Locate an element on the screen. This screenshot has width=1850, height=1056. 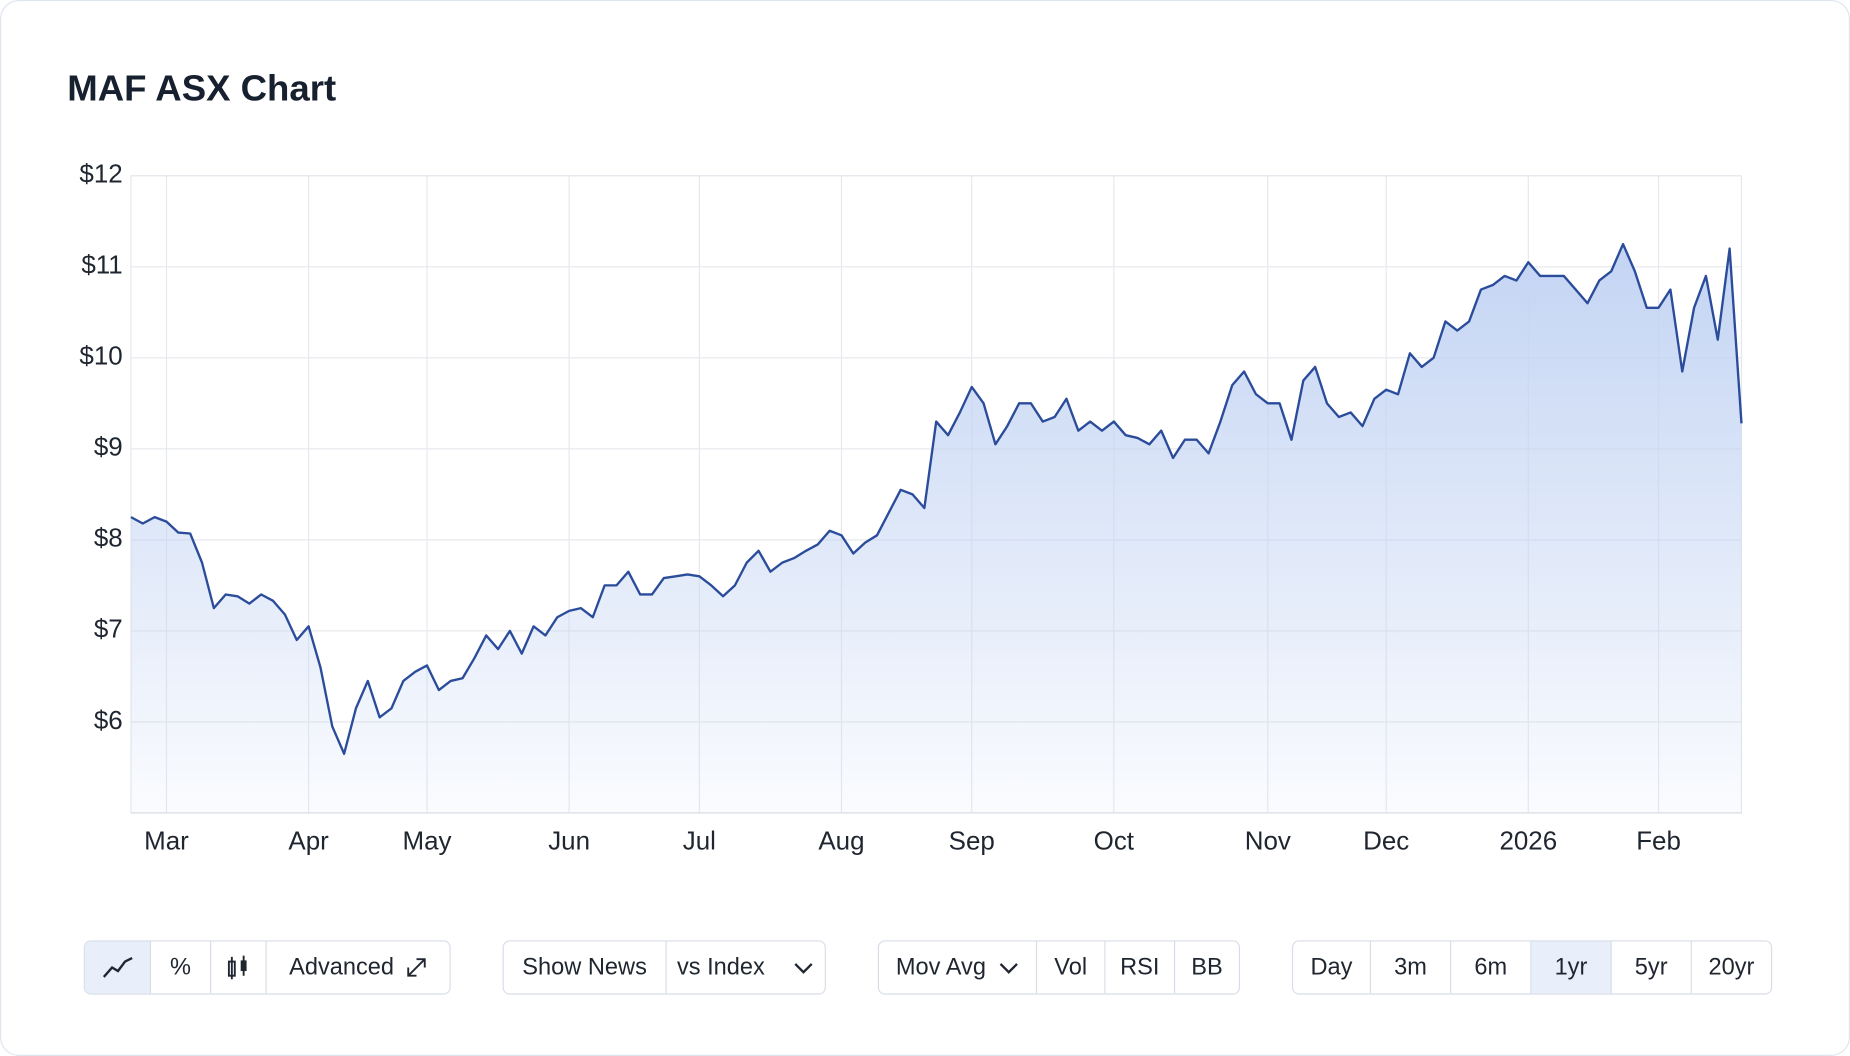
range-button: Day is located at coordinates (1332, 967).